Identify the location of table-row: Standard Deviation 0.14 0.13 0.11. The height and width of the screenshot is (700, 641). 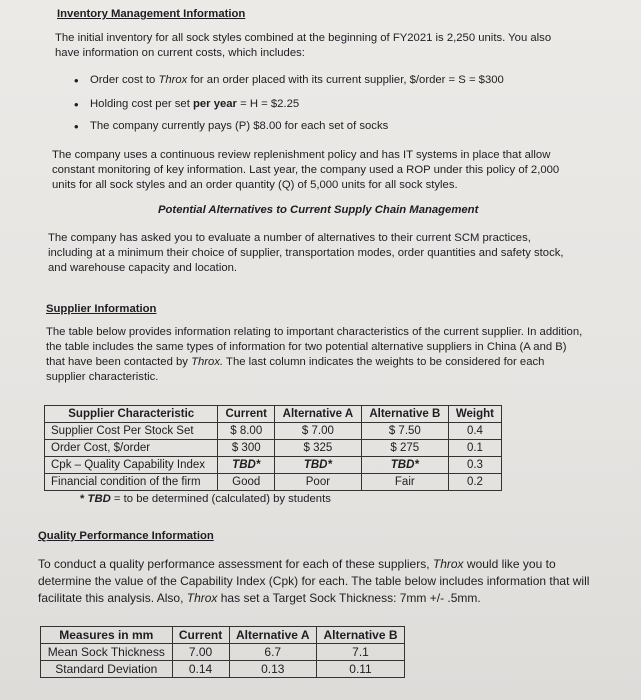
(222, 669).